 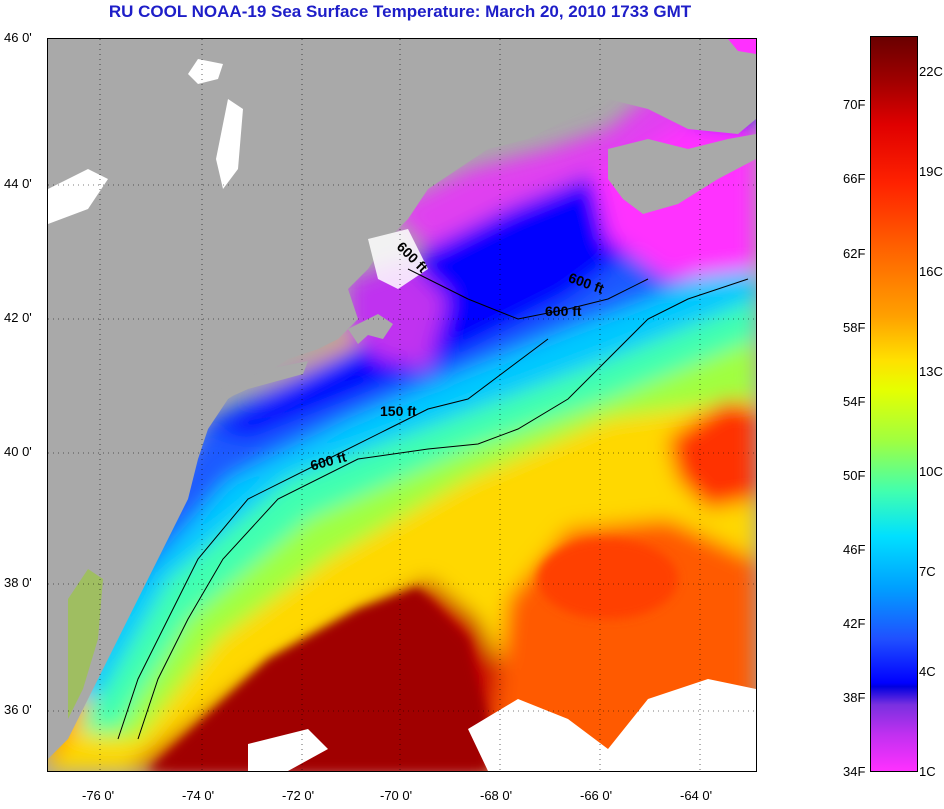 I want to click on colorbar-label-c: 16C, so click(x=931, y=271).